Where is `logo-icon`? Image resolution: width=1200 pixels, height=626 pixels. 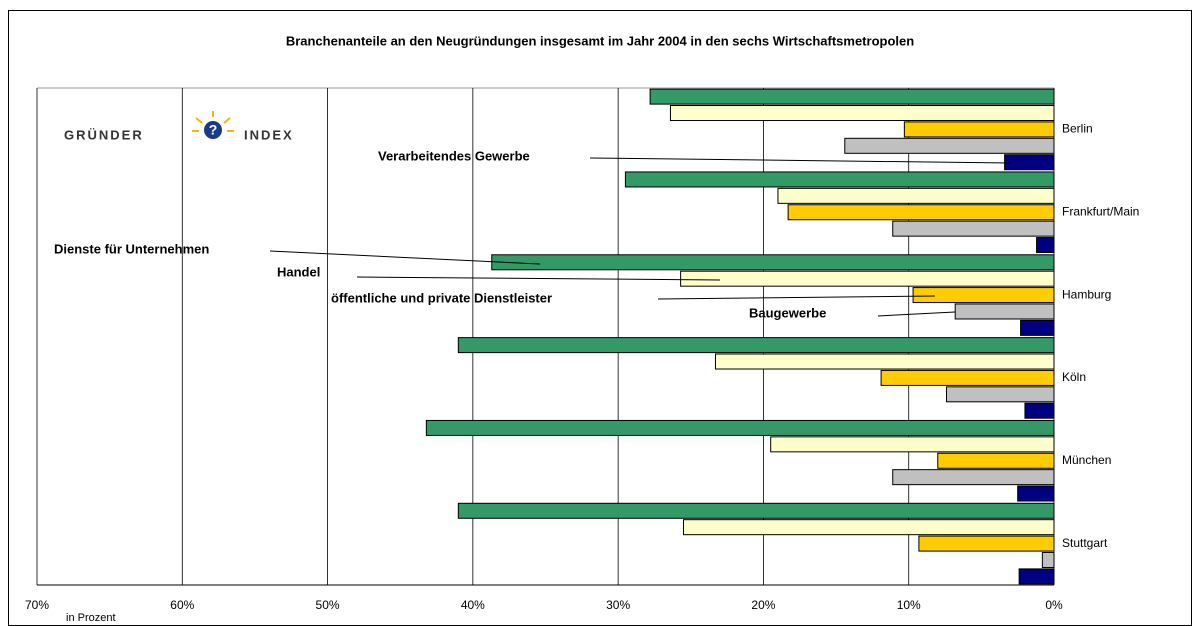
logo-icon is located at coordinates (213, 130).